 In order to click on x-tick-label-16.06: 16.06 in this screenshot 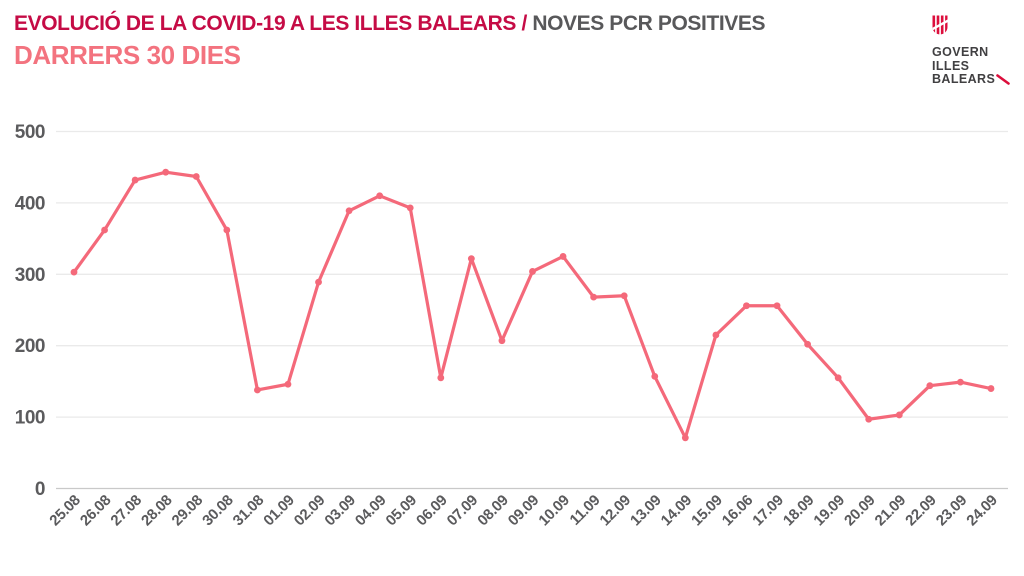, I will do `click(738, 511)`.